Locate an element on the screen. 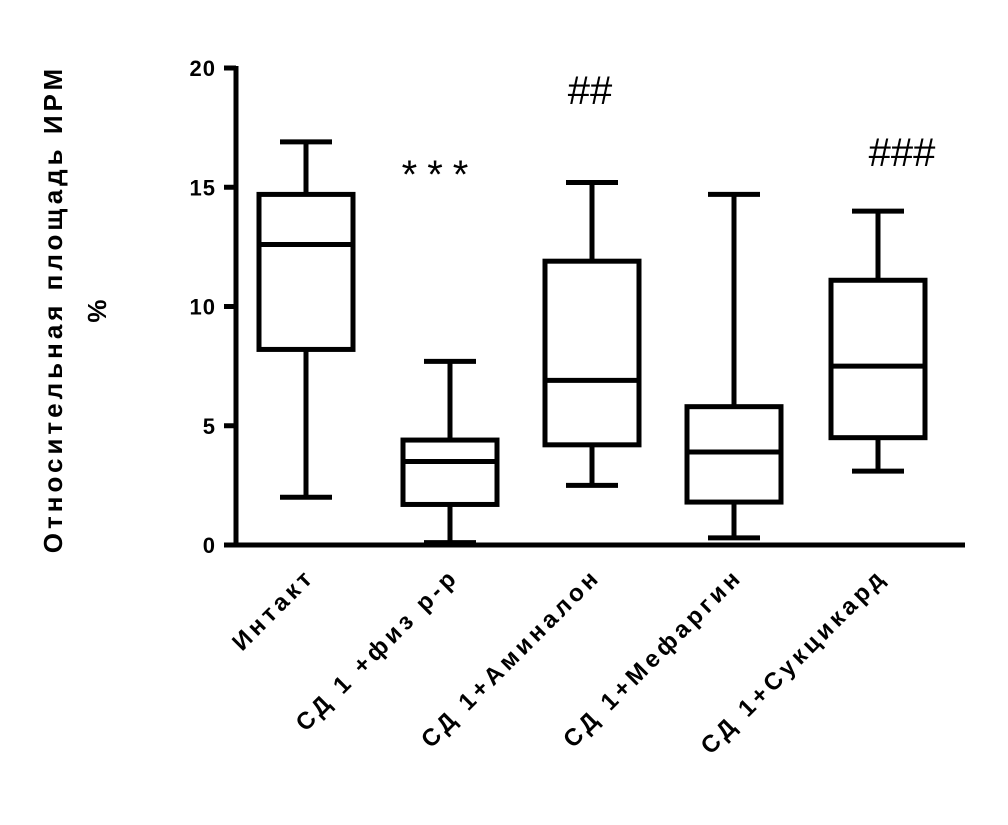  x-category-label: СД 1 +физ р-р is located at coordinates (378, 650).